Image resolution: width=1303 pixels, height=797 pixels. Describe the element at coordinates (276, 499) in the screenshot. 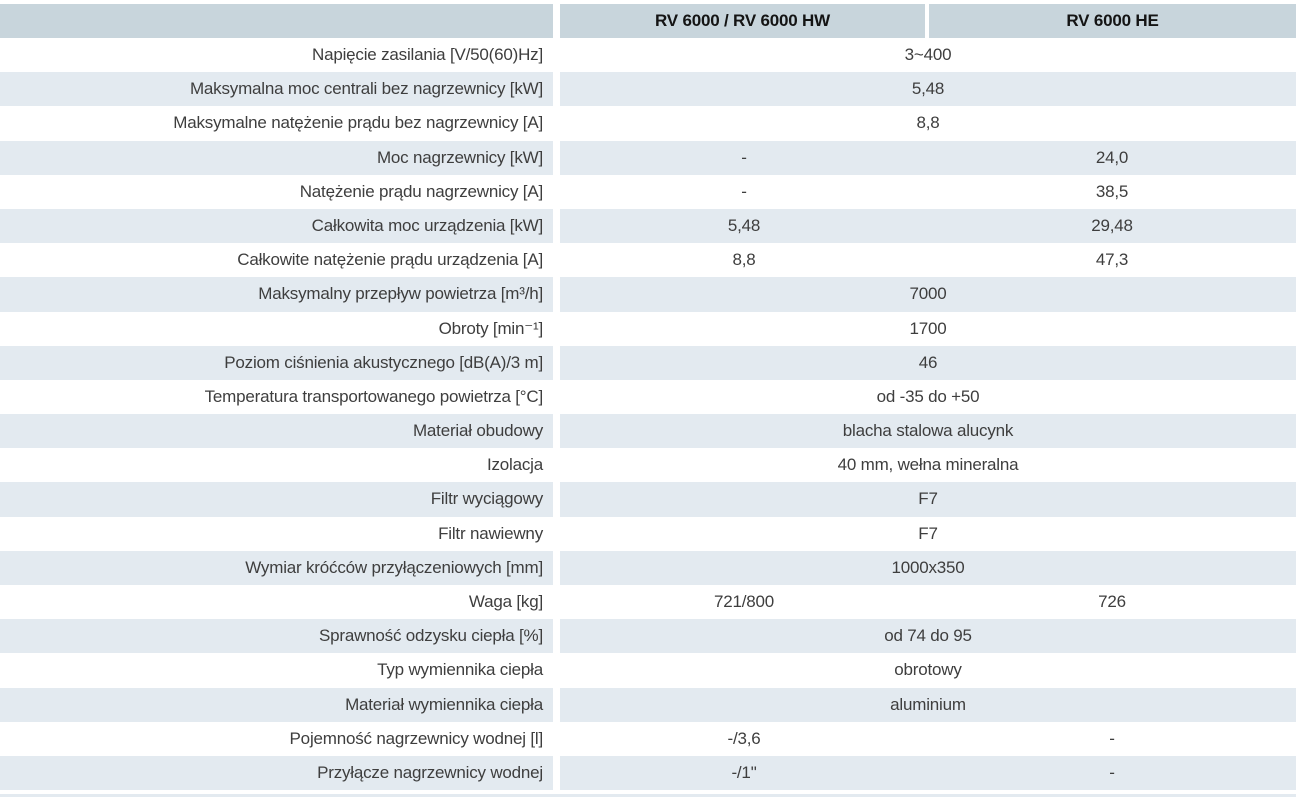

I see `row-label: Filtr wyciągowy` at that location.